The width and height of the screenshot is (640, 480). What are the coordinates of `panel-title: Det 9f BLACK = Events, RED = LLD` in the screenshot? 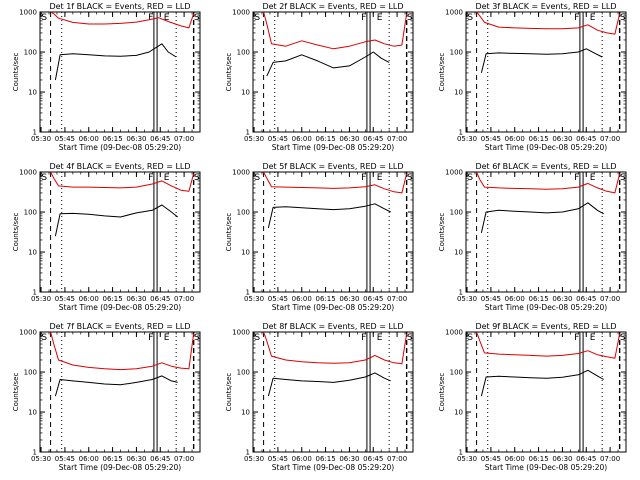 It's located at (545, 326).